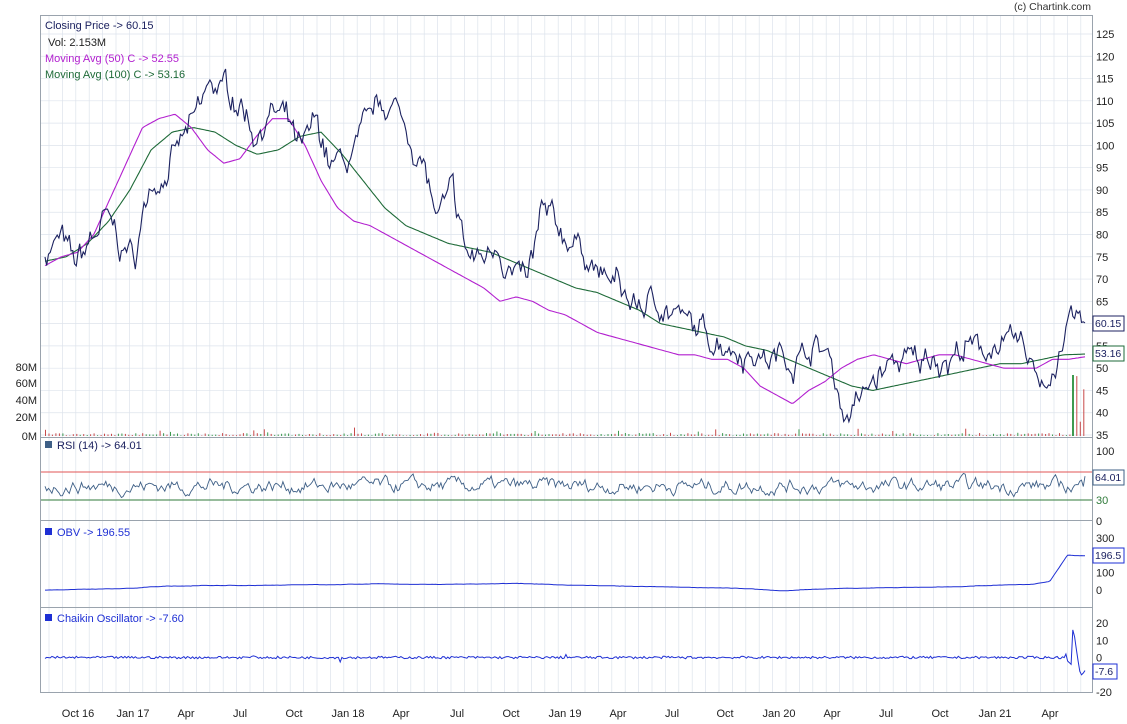 The width and height of the screenshot is (1127, 724). Describe the element at coordinates (26, 384) in the screenshot. I see `volume-tick-label: 60M` at that location.